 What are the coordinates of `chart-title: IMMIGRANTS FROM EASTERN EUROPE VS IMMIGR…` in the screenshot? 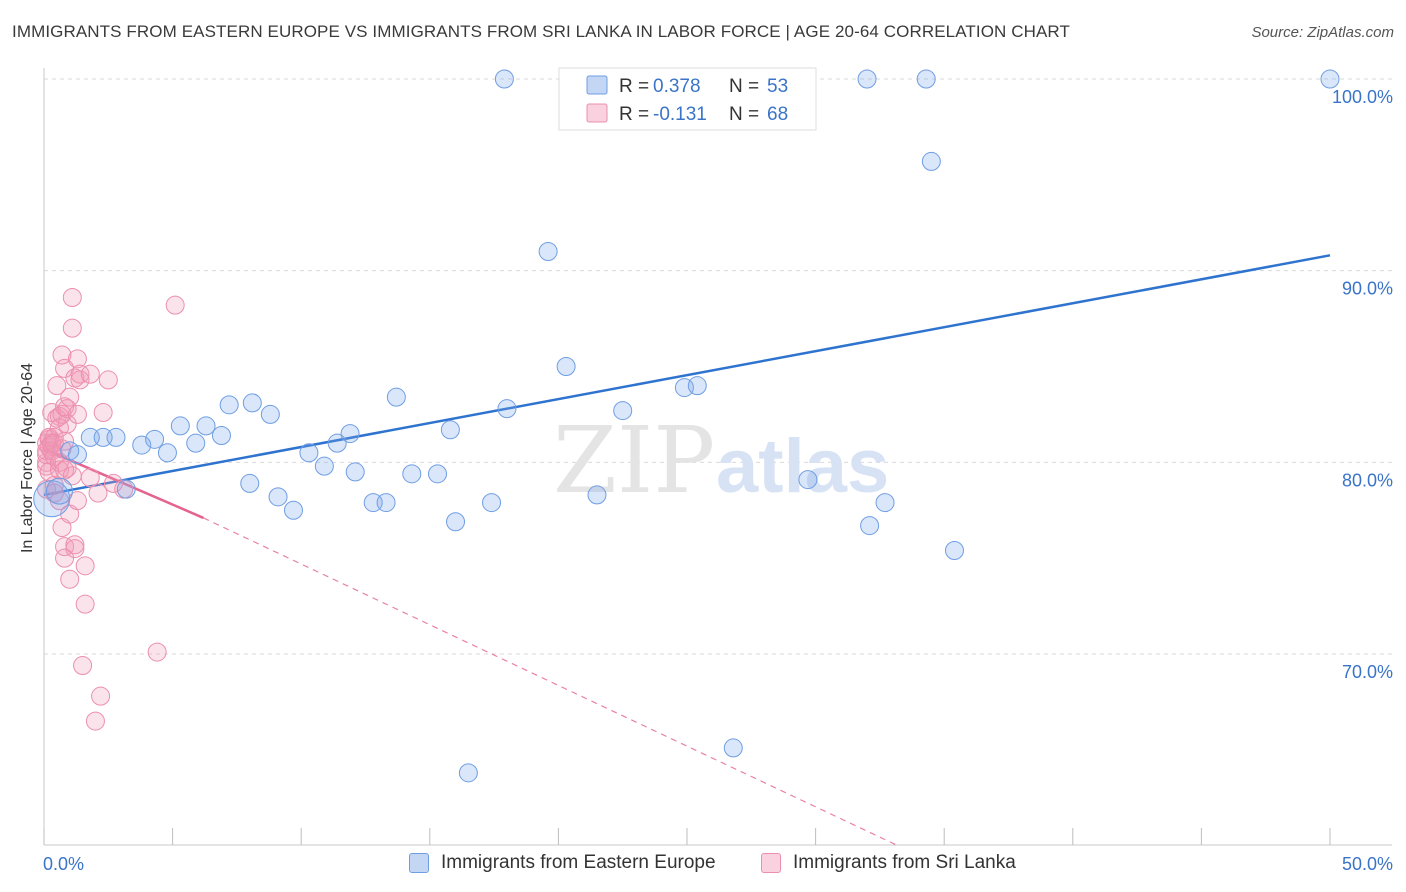 It's located at (541, 31).